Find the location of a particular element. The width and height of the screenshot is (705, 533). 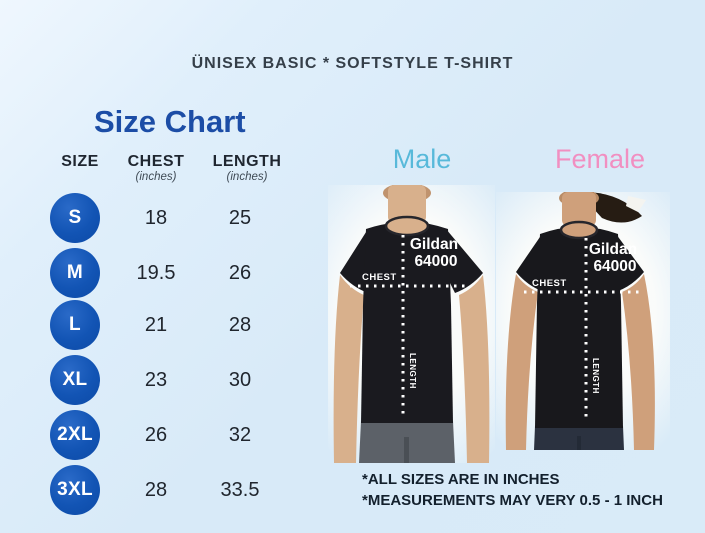

size-badge-label: L is located at coordinates (75, 324).